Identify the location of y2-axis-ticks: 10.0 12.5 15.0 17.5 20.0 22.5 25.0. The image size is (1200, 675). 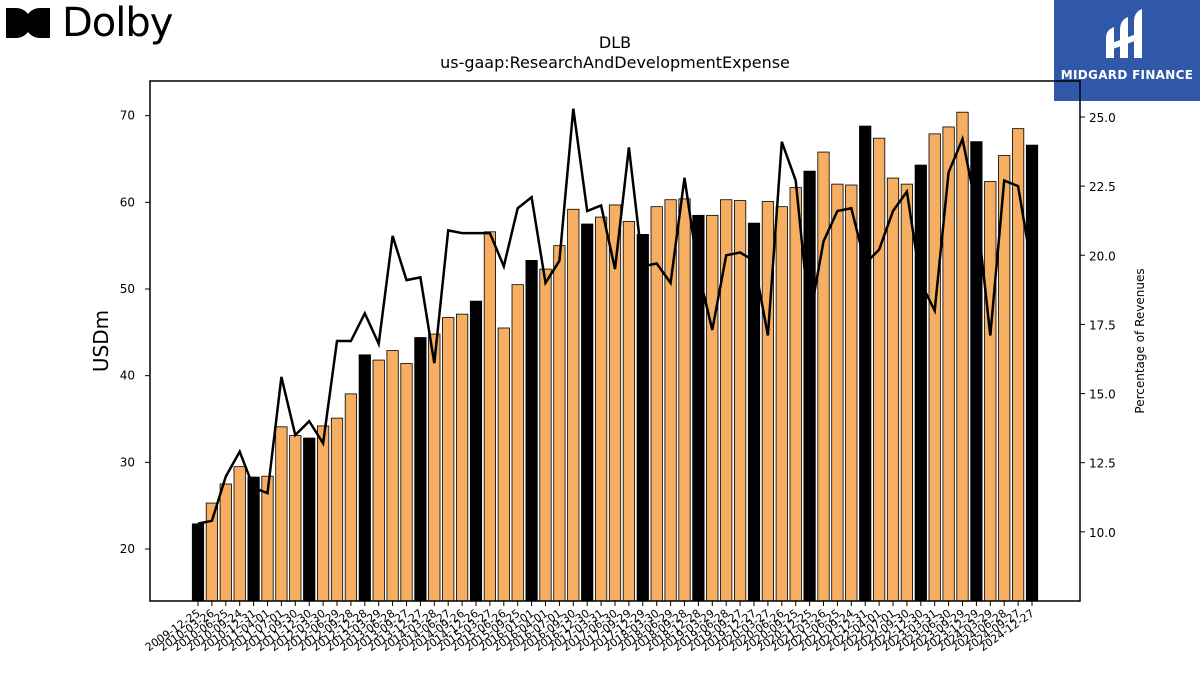
(1098, 325).